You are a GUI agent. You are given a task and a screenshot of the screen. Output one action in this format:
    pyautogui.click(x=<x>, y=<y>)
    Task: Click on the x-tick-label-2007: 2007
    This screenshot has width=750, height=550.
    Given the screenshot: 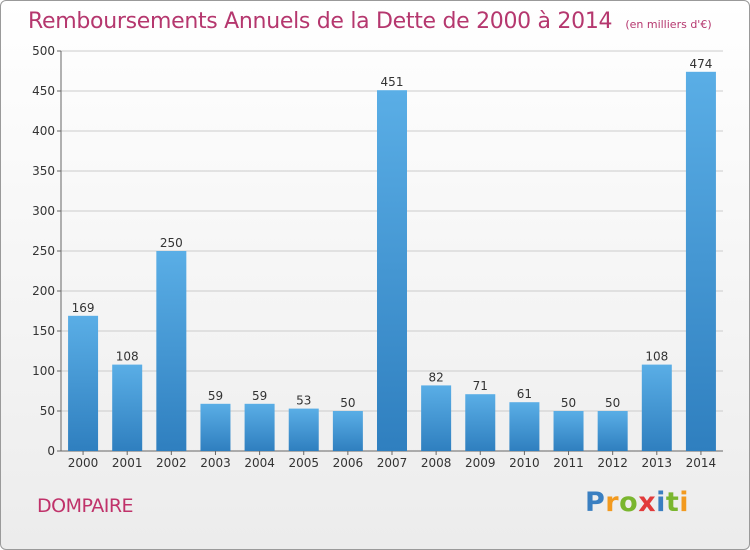 What is the action you would take?
    pyautogui.click(x=392, y=463)
    